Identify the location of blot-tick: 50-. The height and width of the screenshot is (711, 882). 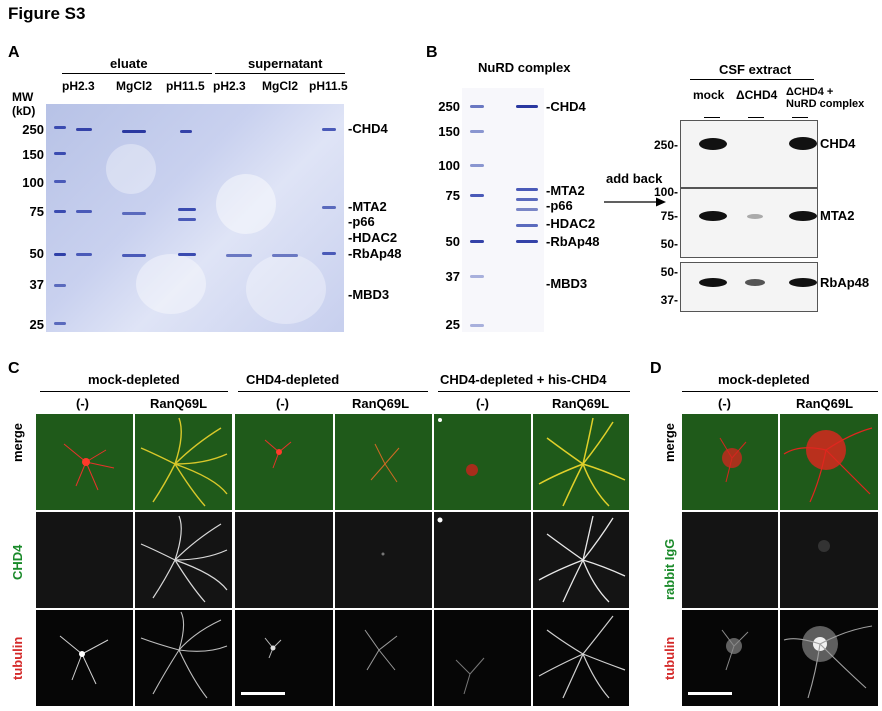
(669, 272).